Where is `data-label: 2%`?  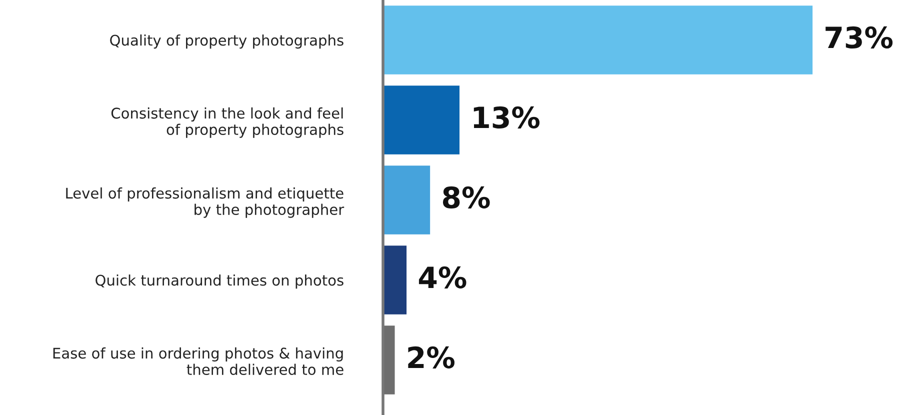
data-label: 2% is located at coordinates (431, 357).